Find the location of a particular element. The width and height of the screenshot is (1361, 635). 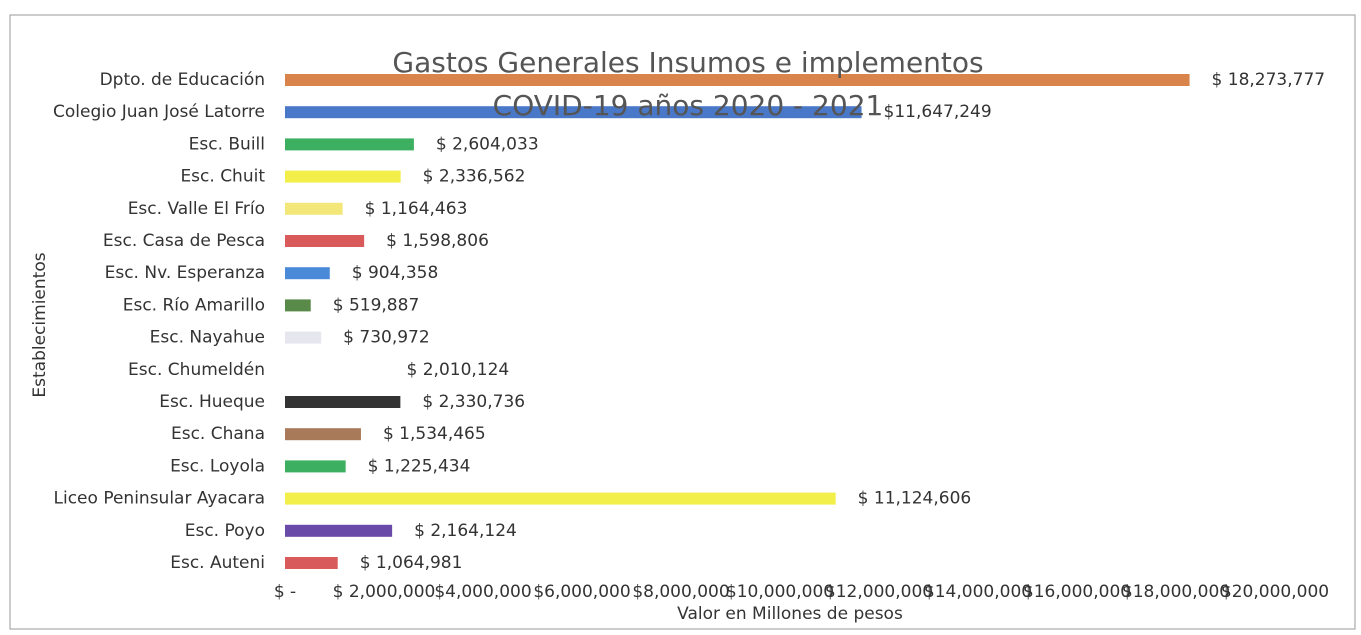

y-tick-label: Colegio Juan José Latorre is located at coordinates (159, 112).